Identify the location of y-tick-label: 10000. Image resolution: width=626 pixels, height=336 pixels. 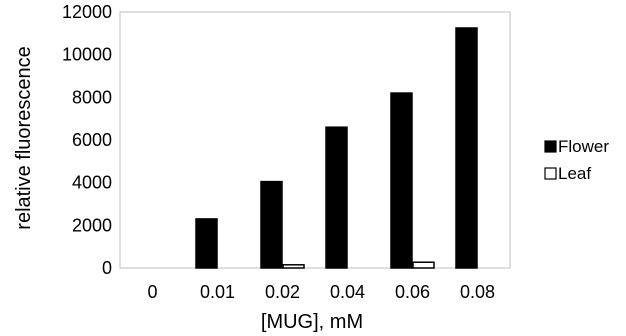
(87, 55).